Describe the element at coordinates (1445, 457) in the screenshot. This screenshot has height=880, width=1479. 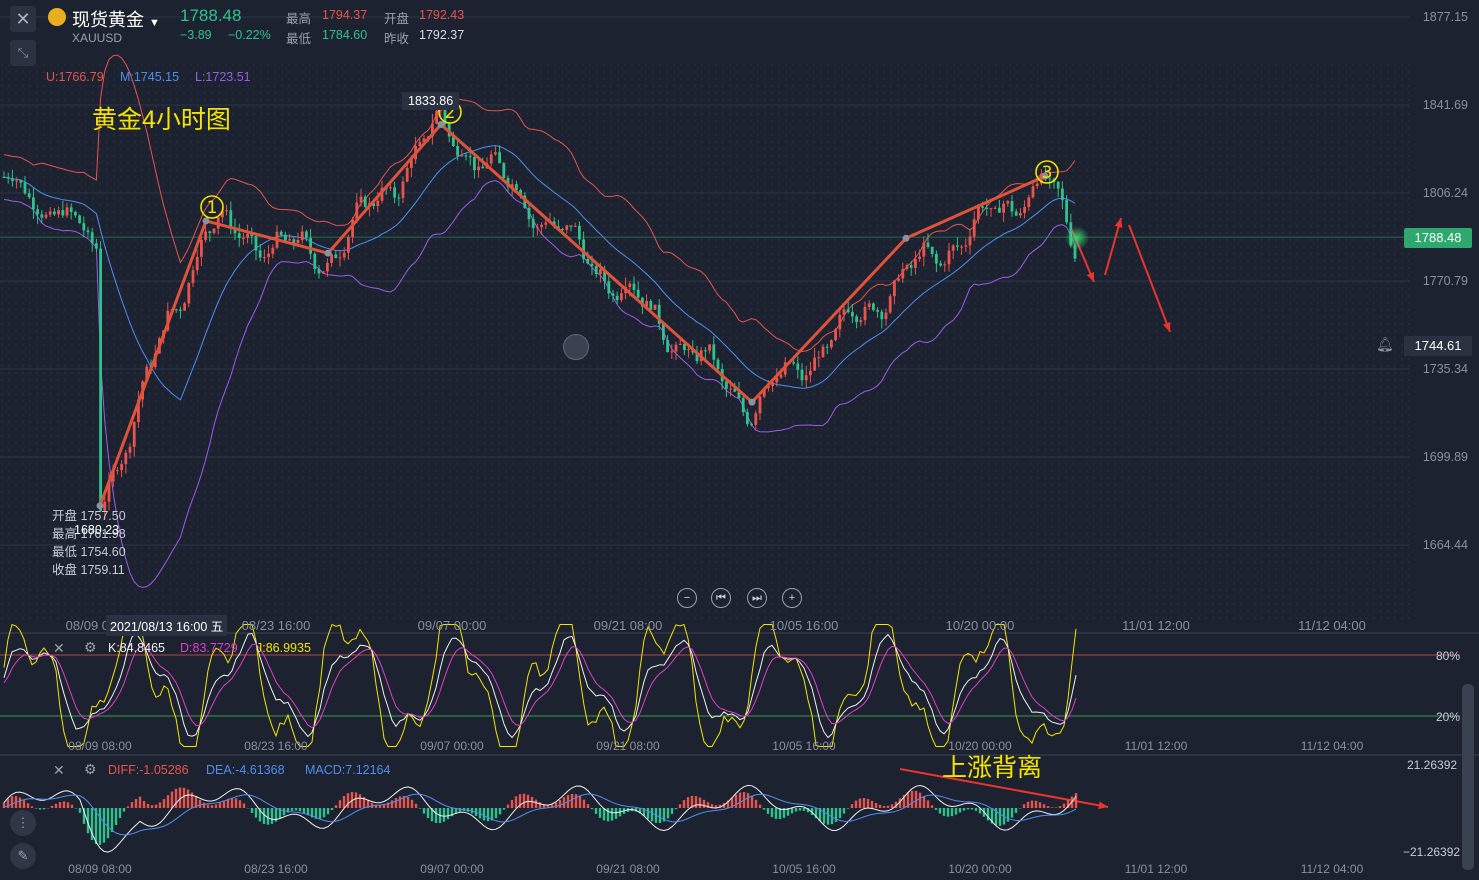
I see `price-tick-label: 1699.89` at that location.